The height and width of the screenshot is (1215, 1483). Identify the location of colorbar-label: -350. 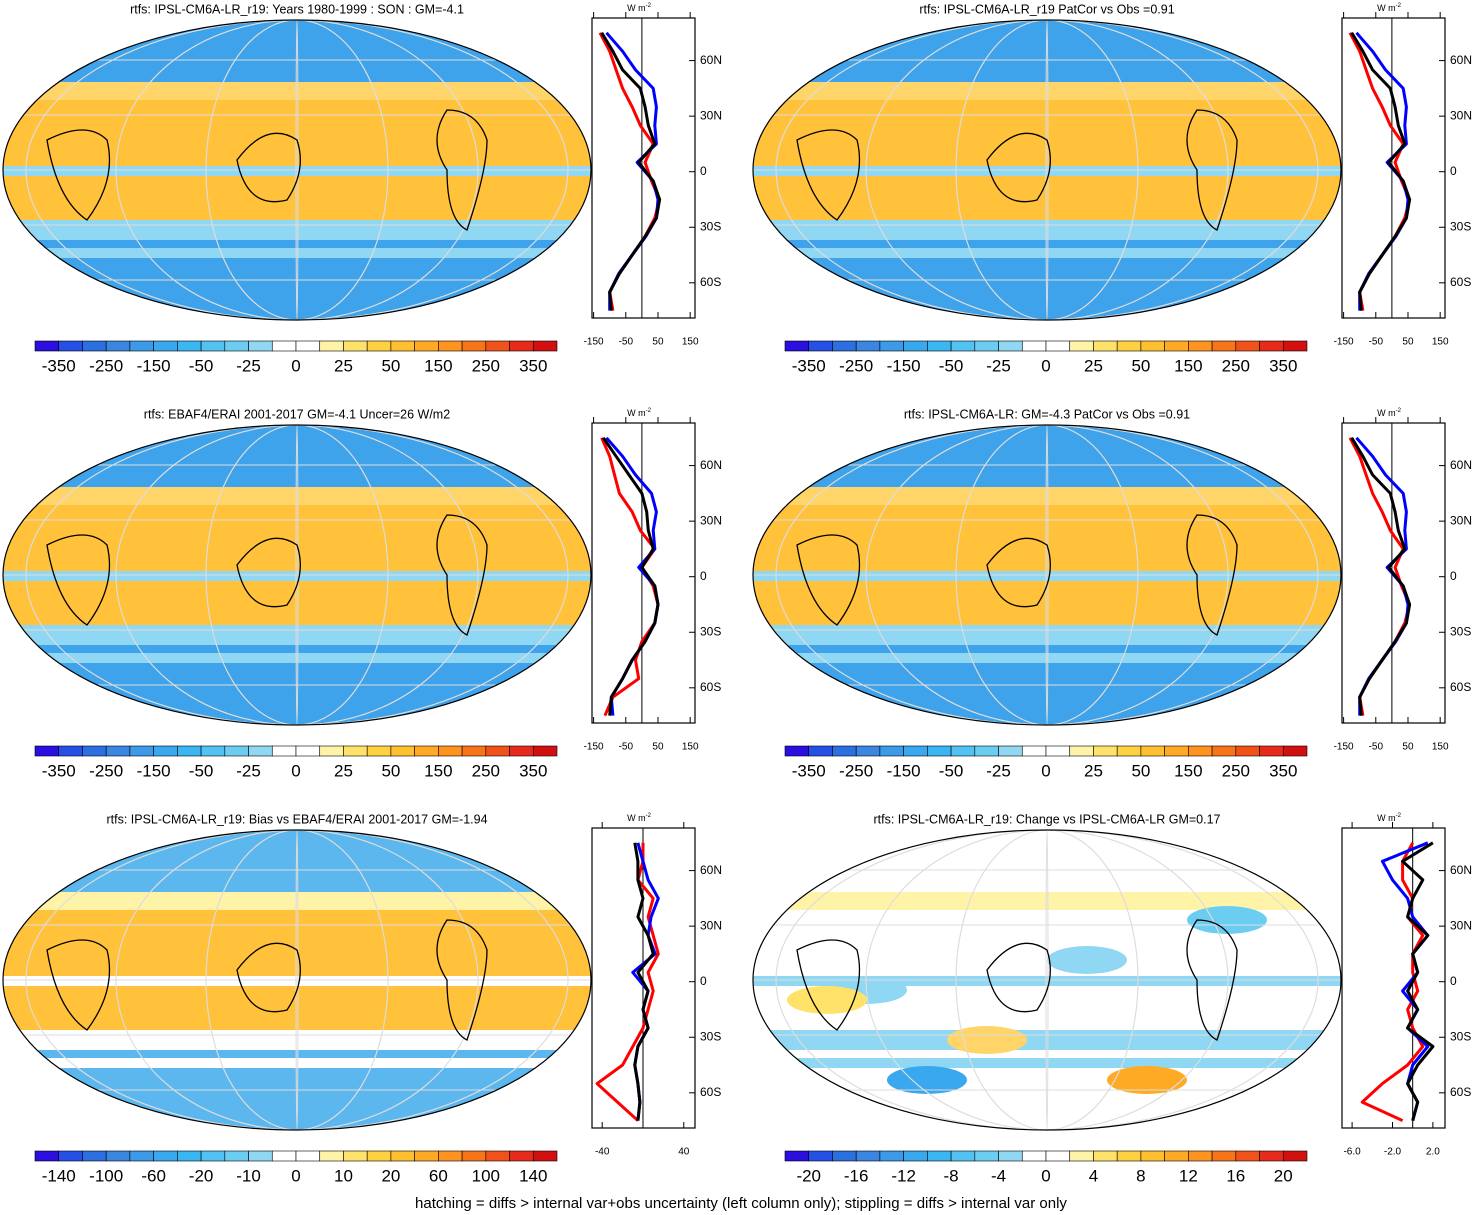
(809, 365).